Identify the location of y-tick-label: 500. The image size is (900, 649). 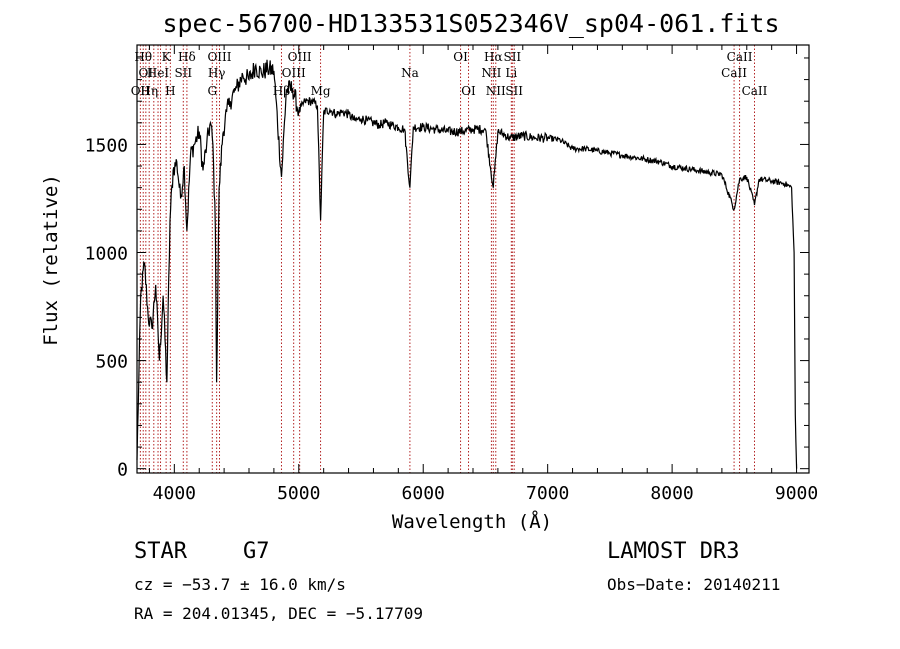
(111, 362).